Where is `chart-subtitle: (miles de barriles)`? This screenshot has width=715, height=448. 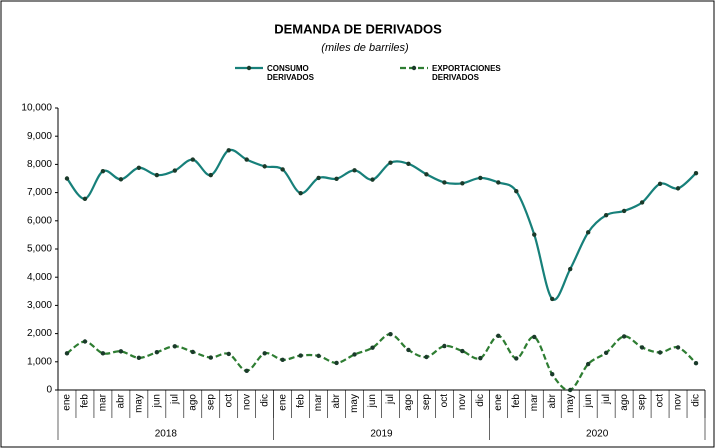
chart-subtitle: (miles de barriles) is located at coordinates (365, 48).